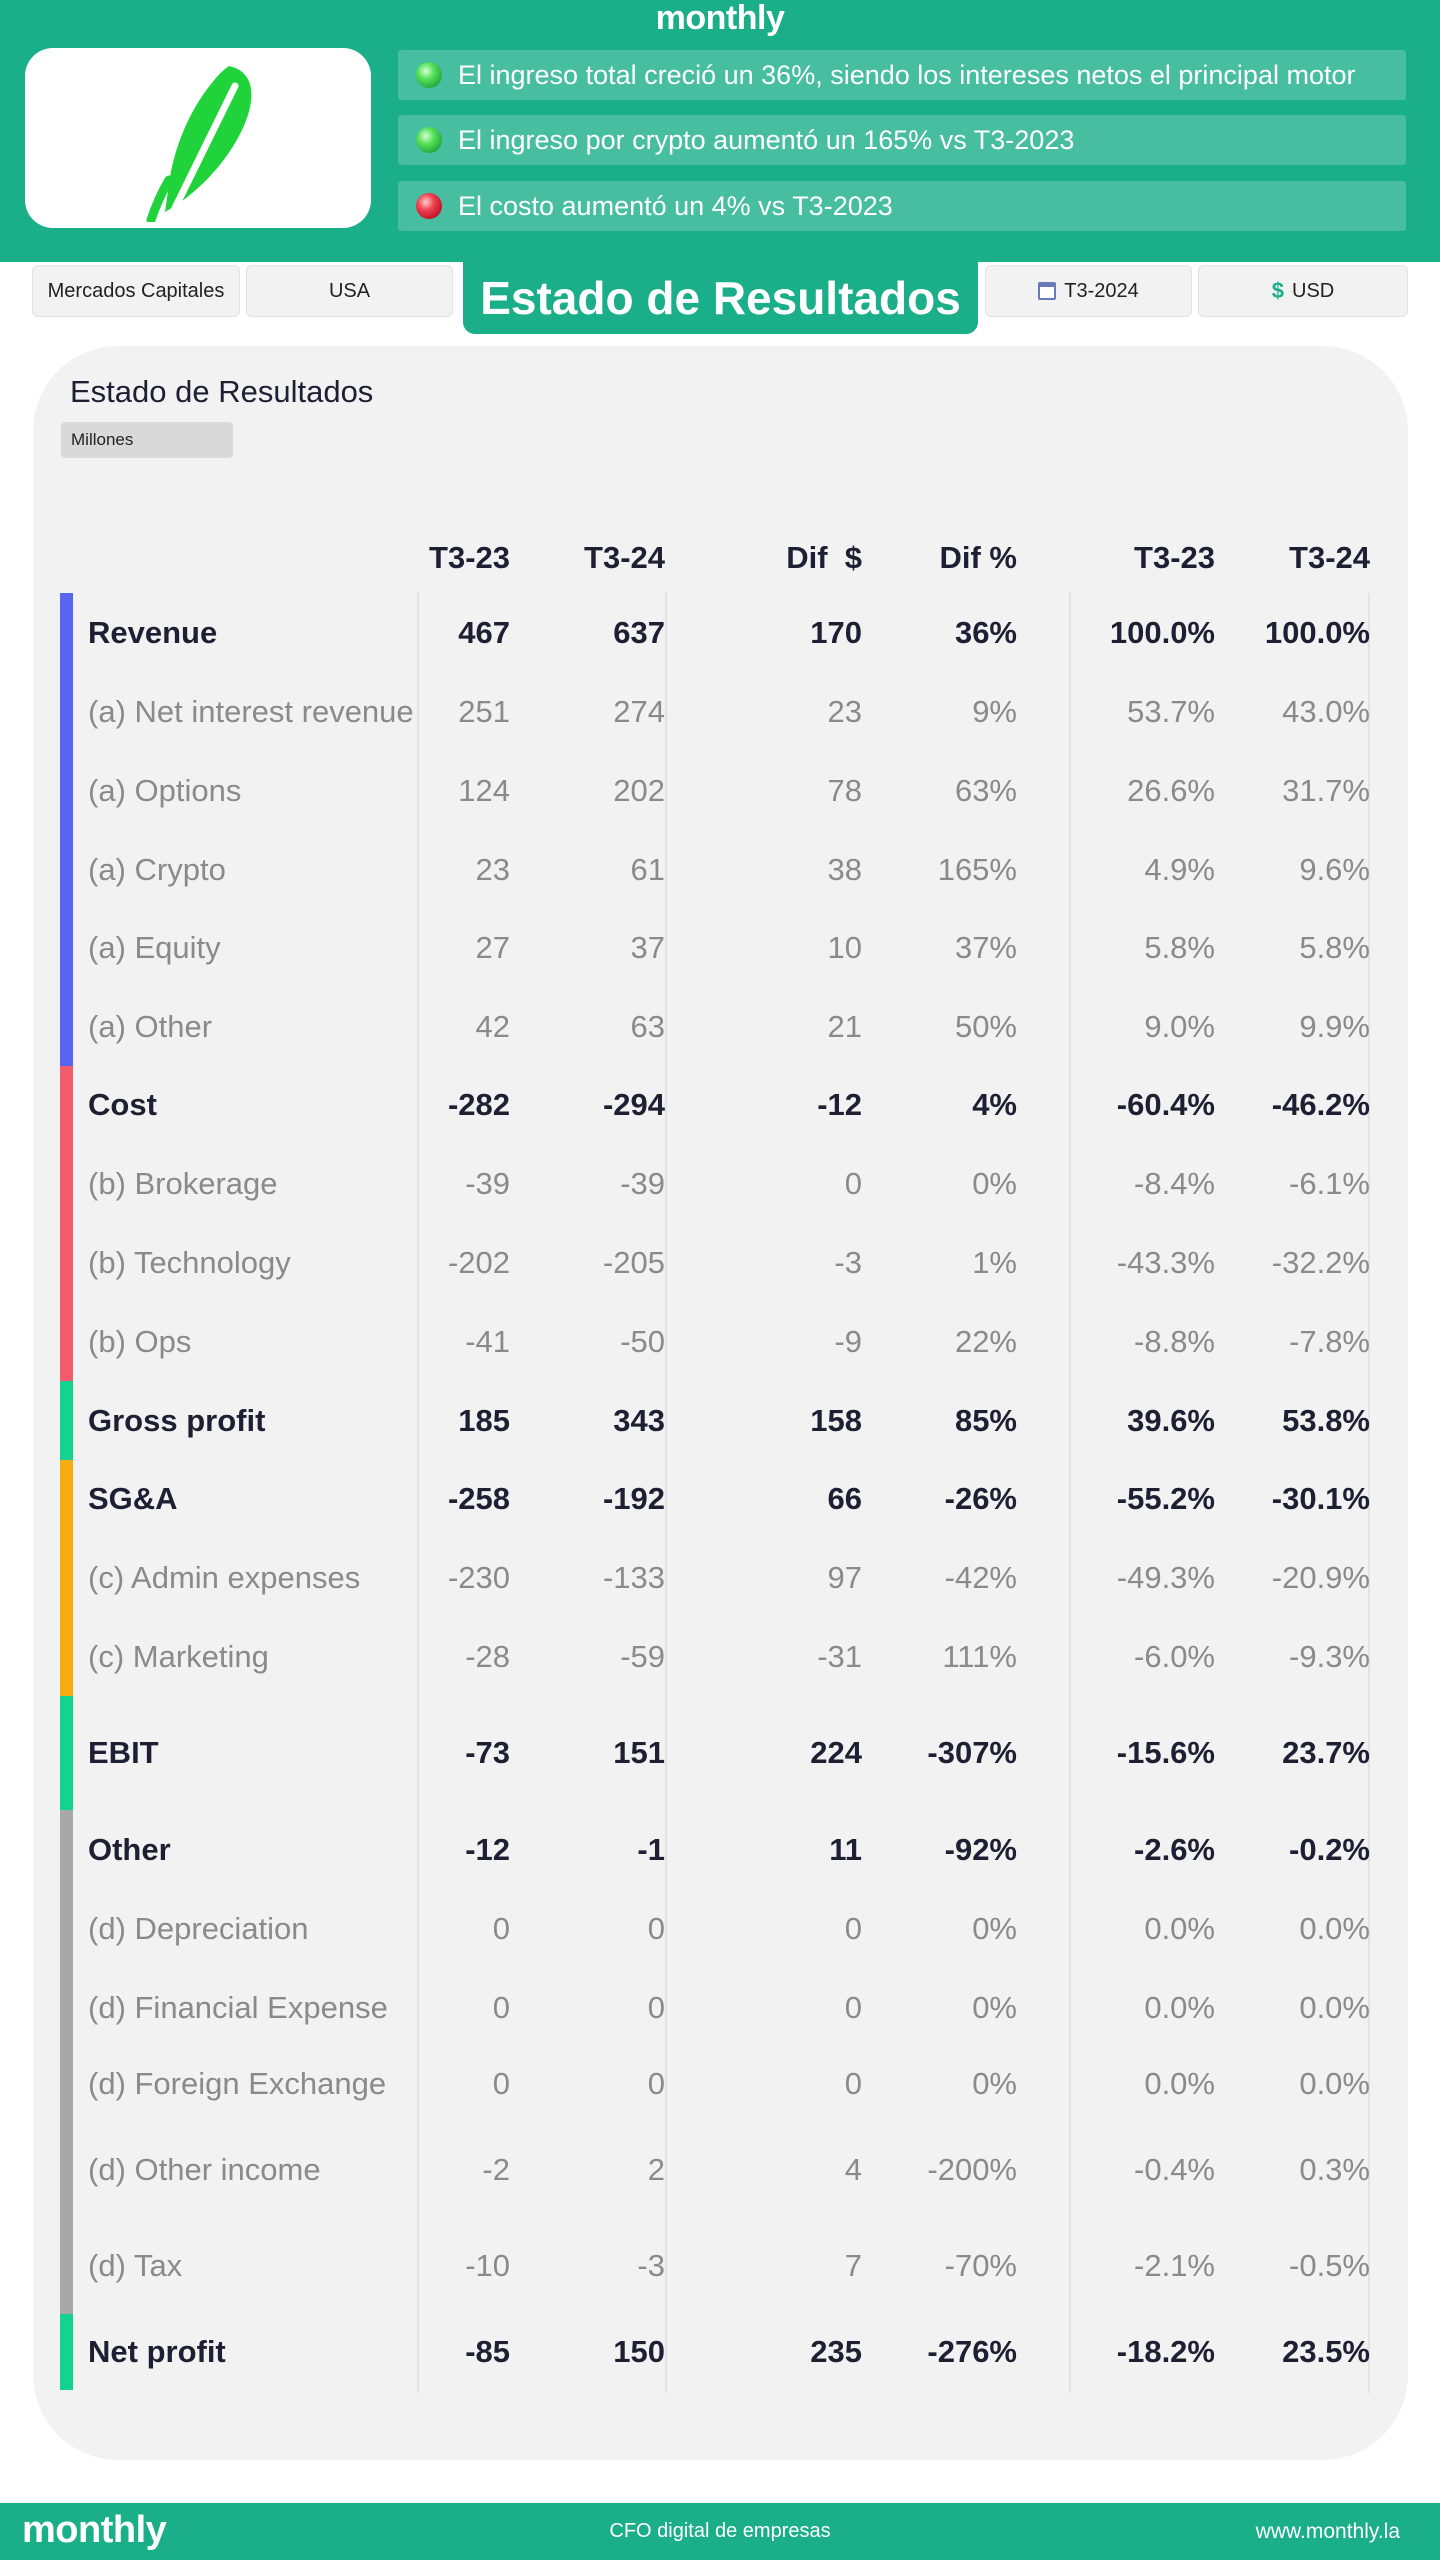 This screenshot has width=1440, height=2560. I want to click on feather-logo, so click(199, 144).